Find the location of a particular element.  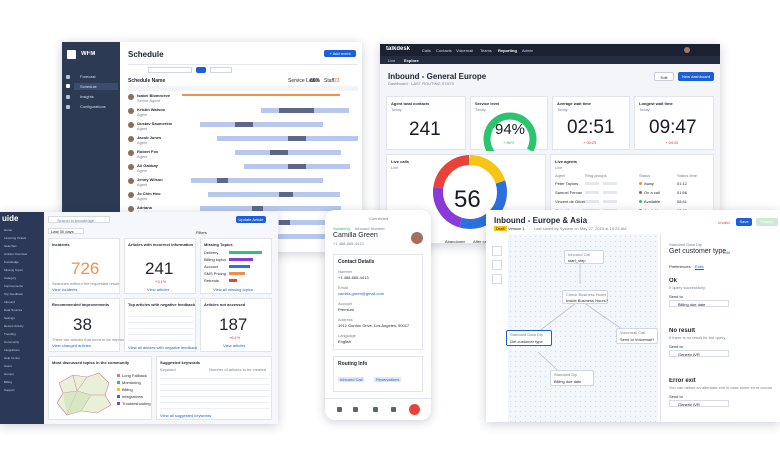

page-title: Schedule is located at coordinates (146, 54).